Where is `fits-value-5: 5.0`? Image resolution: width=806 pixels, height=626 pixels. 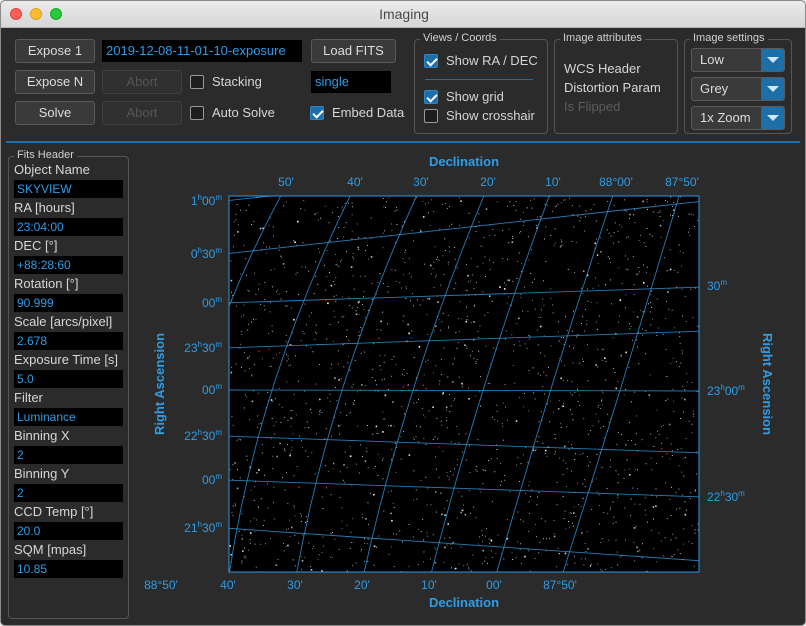
fits-value-5: 5.0 is located at coordinates (68, 379).